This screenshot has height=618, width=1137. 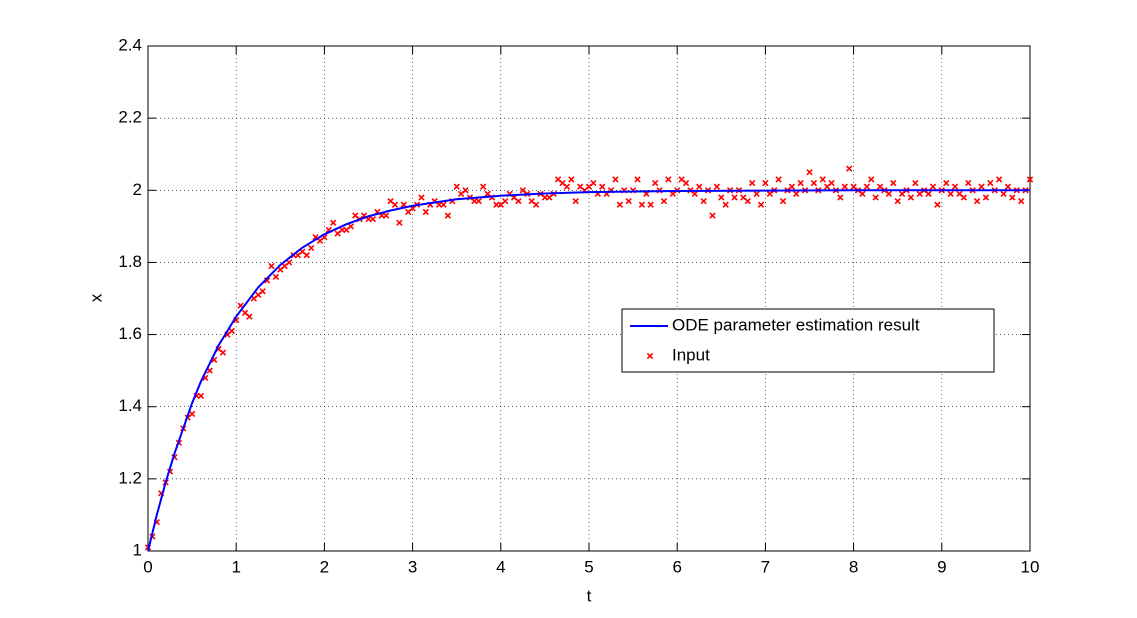 I want to click on legend-box, so click(x=808, y=340).